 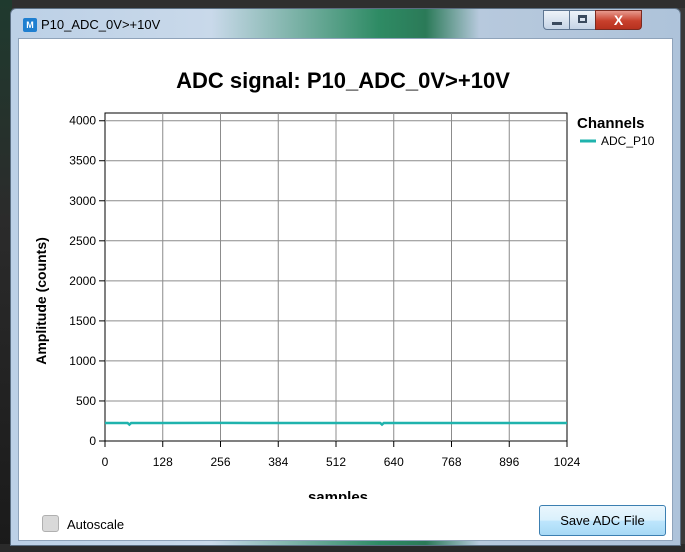 What do you see at coordinates (105, 462) in the screenshot?
I see `x-tick-label: 0` at bounding box center [105, 462].